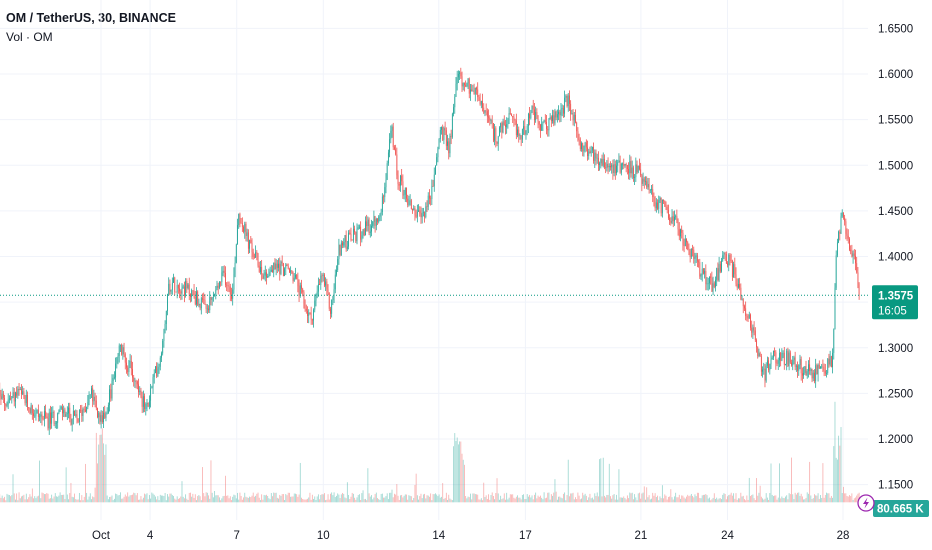  Describe the element at coordinates (895, 212) in the screenshot. I see `y-tick-label: 1.4500` at that location.